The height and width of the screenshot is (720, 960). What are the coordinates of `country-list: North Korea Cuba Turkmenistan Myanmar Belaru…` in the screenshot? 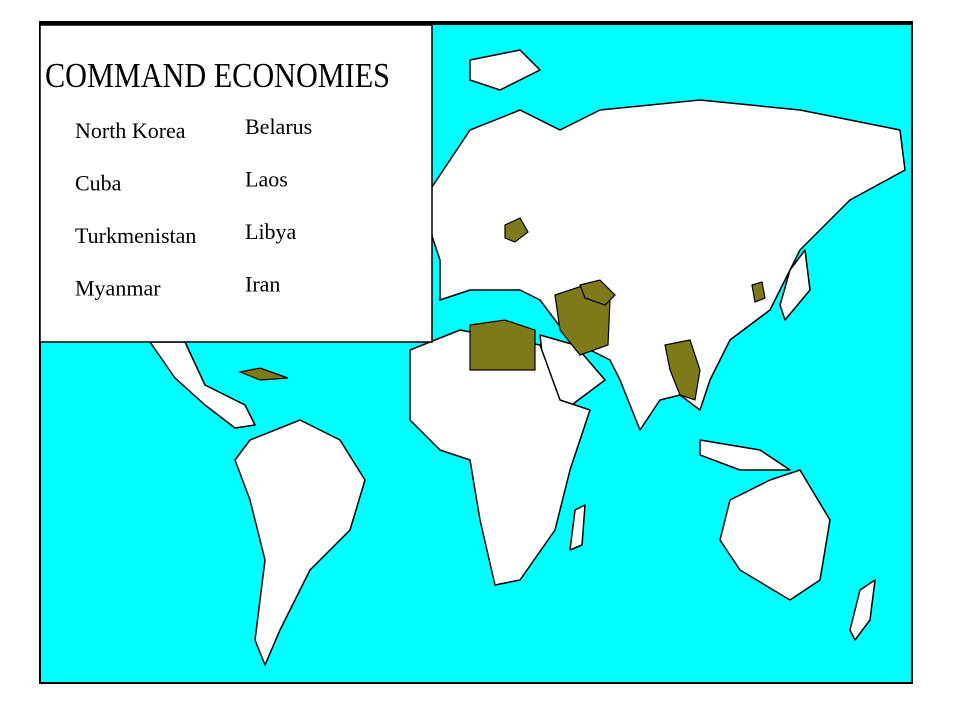 It's located at (193, 207).